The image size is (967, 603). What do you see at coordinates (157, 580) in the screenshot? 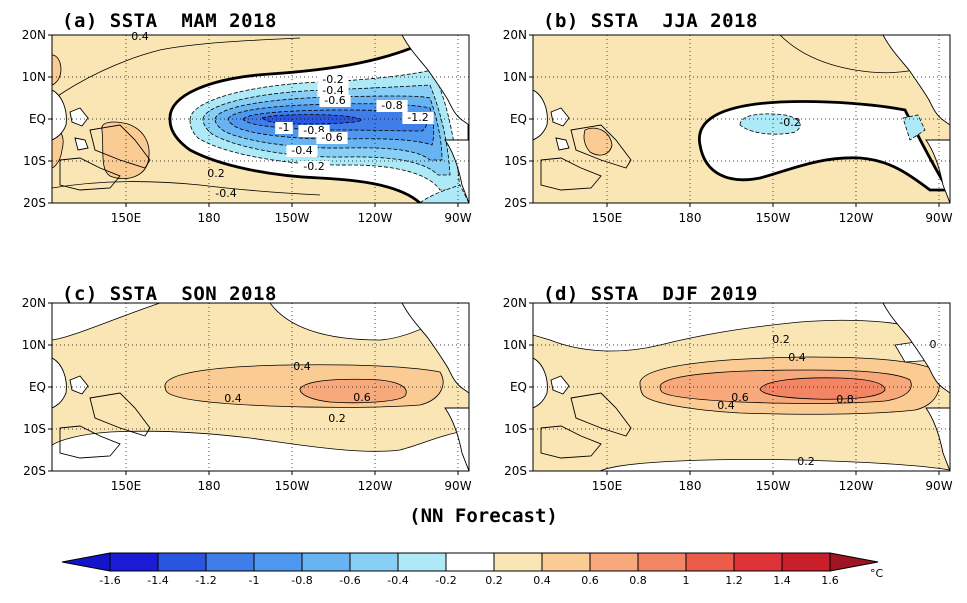
I see `colorbar-level-label: -1.4` at bounding box center [157, 580].